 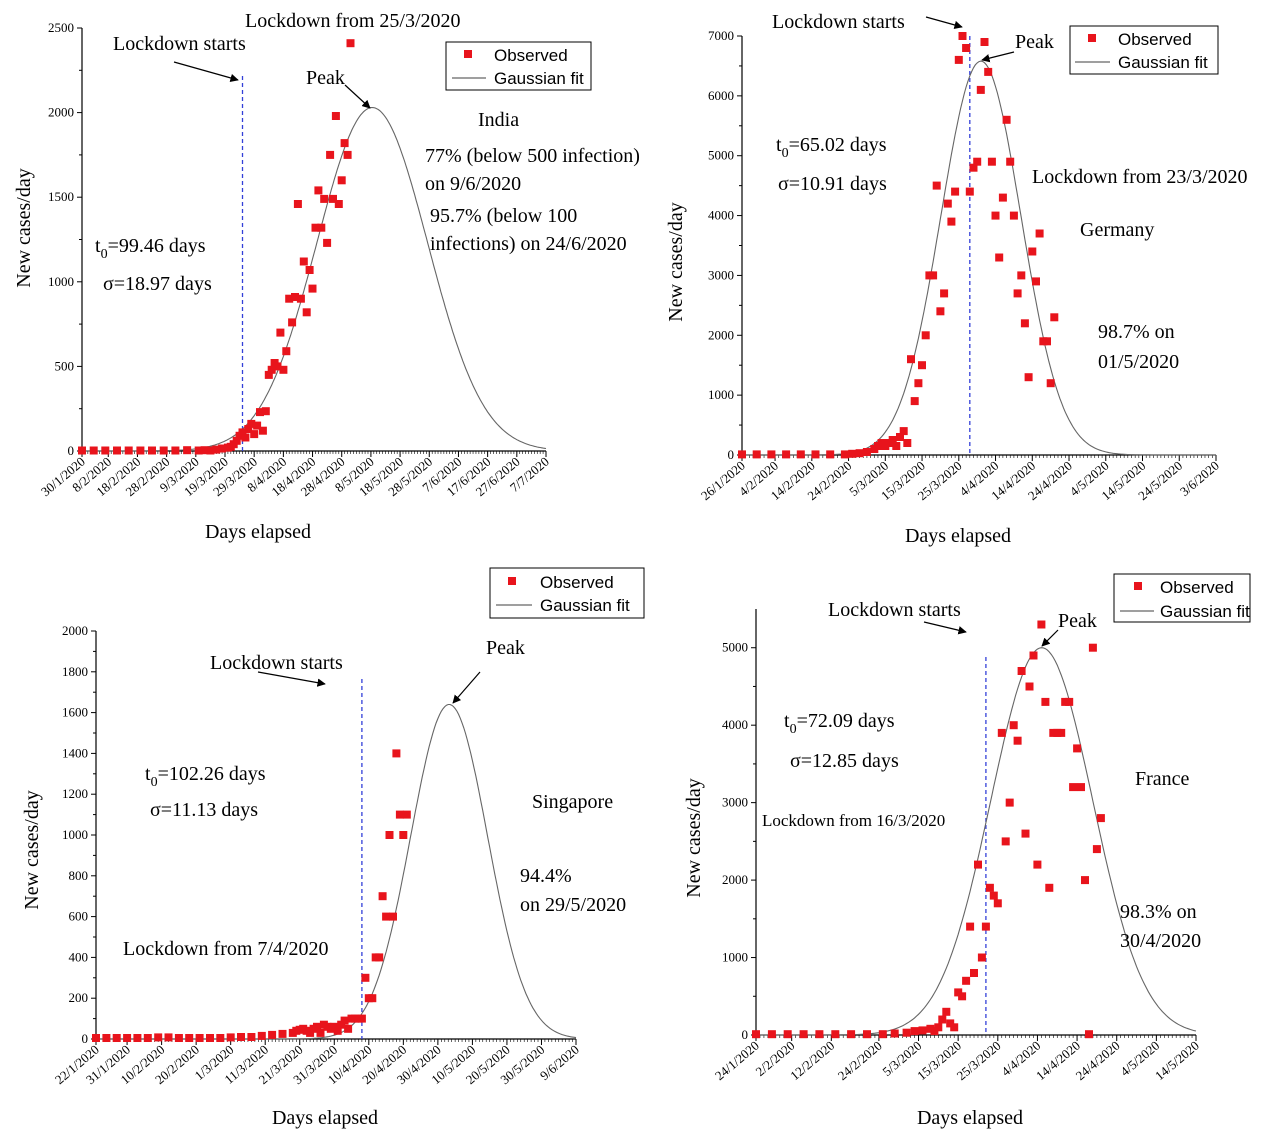 I want to click on note-line-3: 95.7% (below 100, so click(x=503, y=216).